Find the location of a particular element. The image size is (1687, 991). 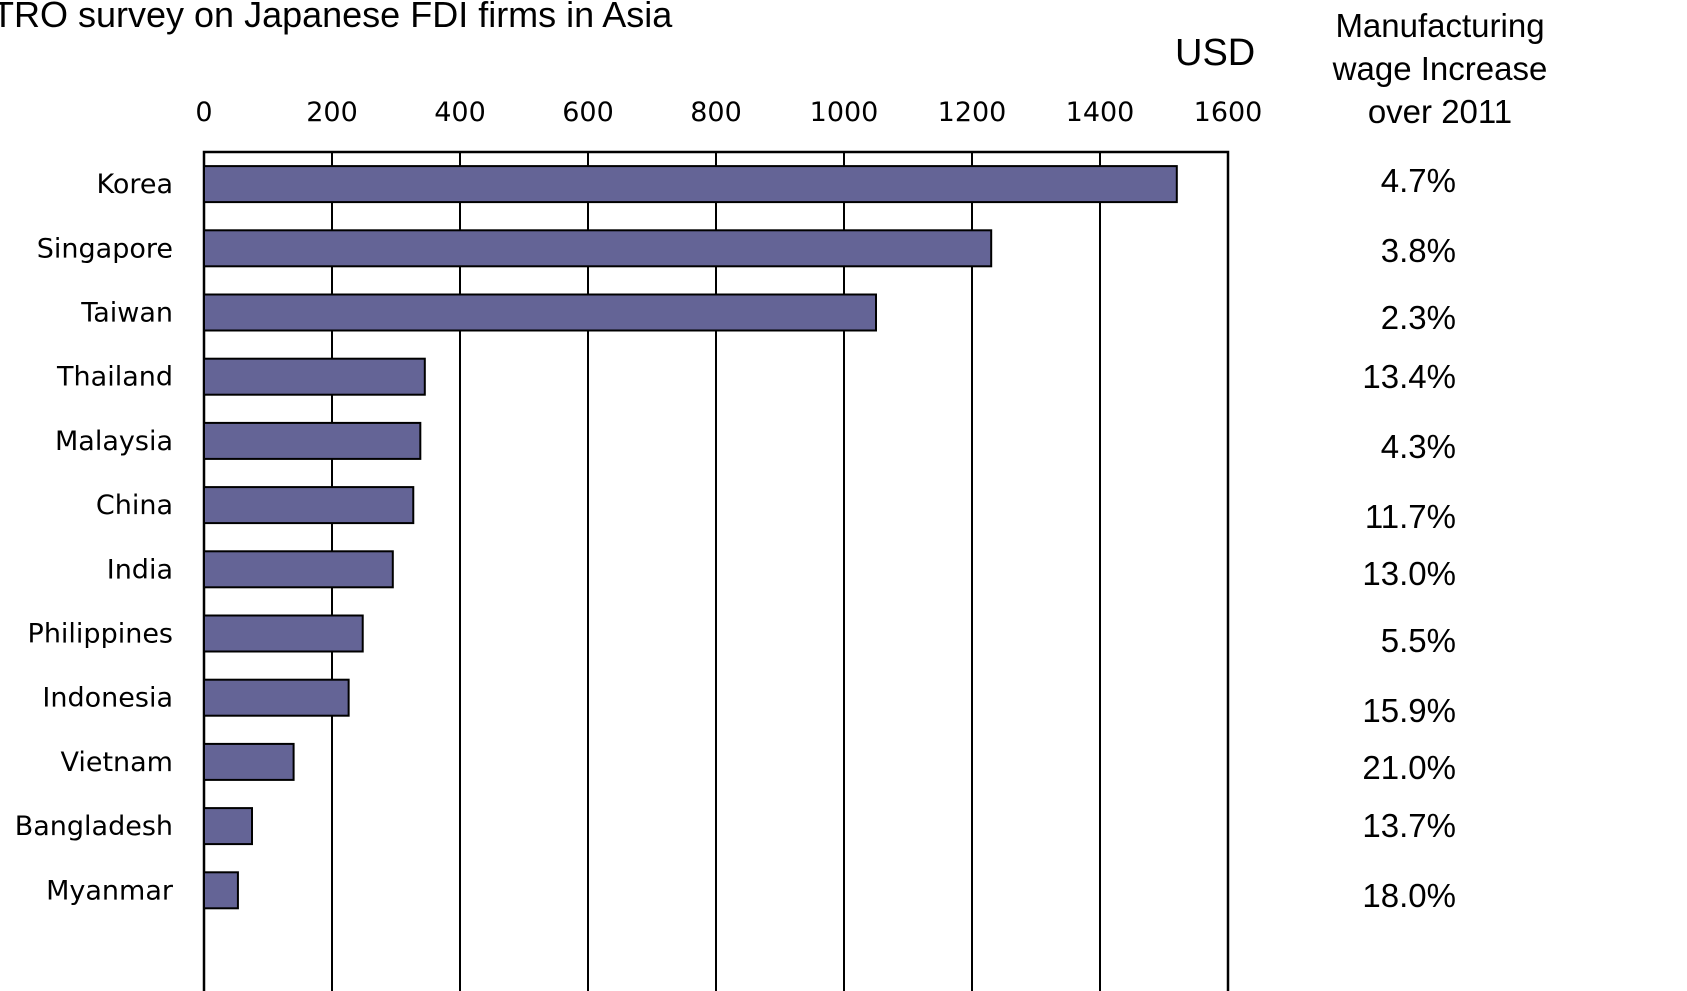

x-tick-label: 600 is located at coordinates (588, 112).